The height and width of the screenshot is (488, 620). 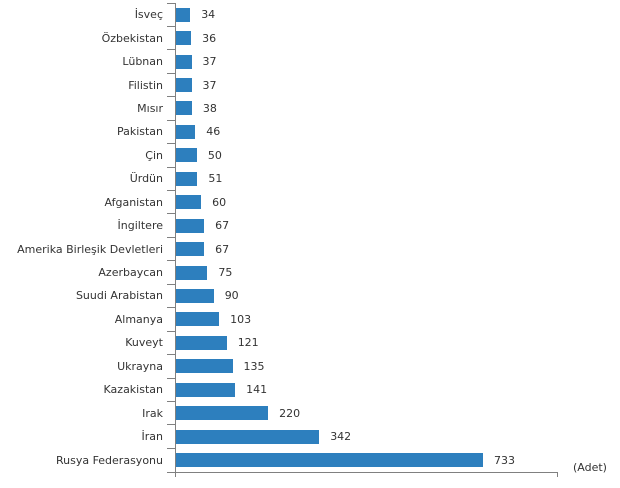 What do you see at coordinates (257, 390) in the screenshot?
I see `value-label: 141` at bounding box center [257, 390].